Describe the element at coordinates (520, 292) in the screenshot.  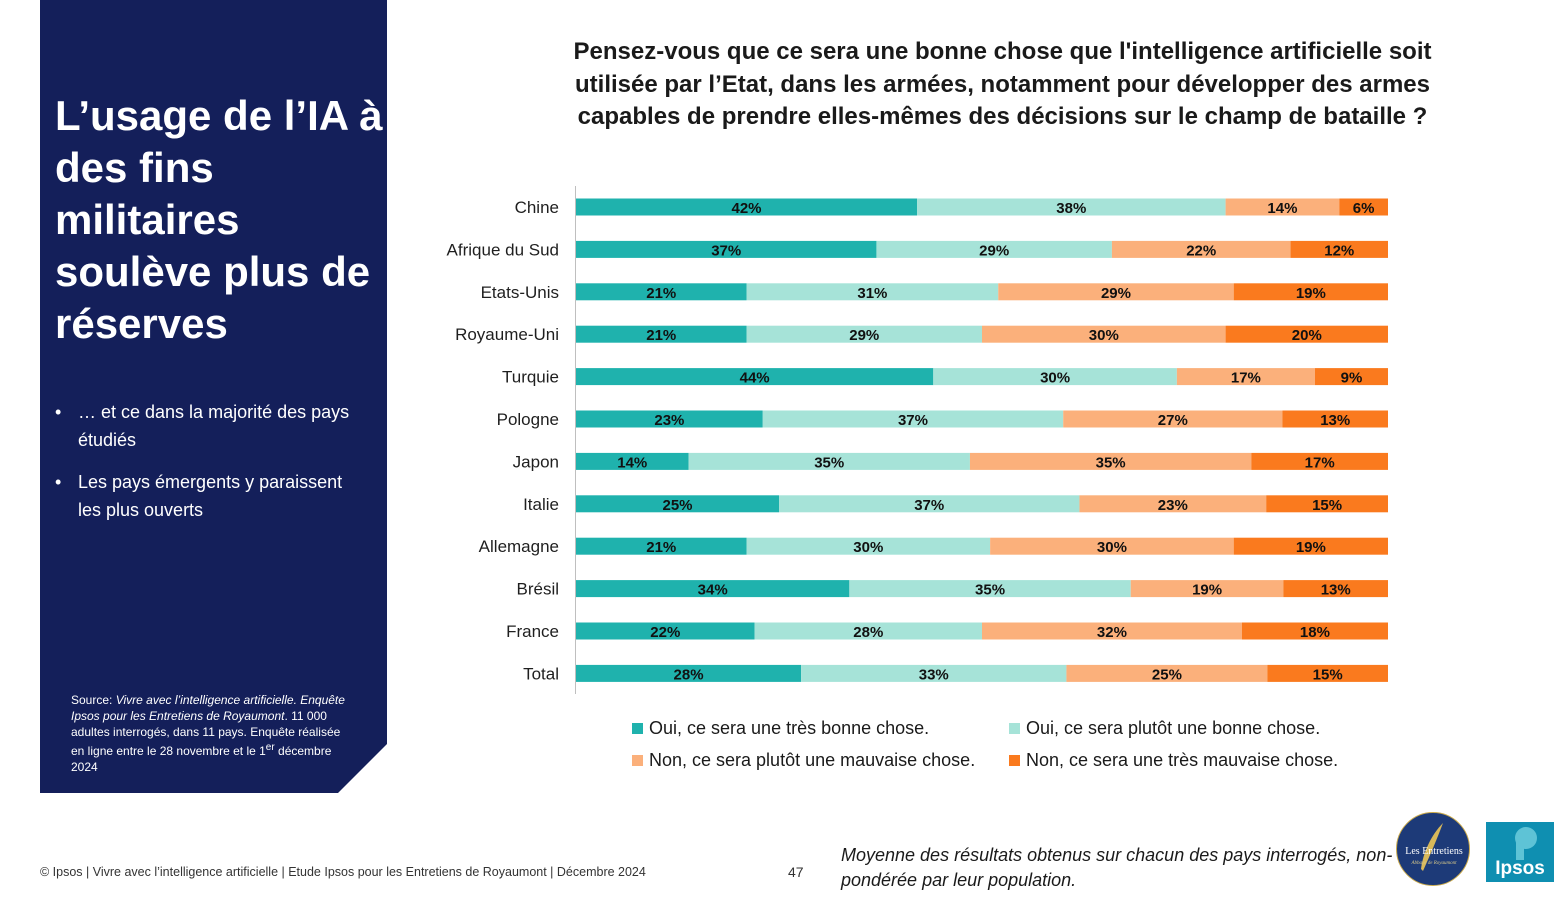
I see `category-label: Etats-Unis` at that location.